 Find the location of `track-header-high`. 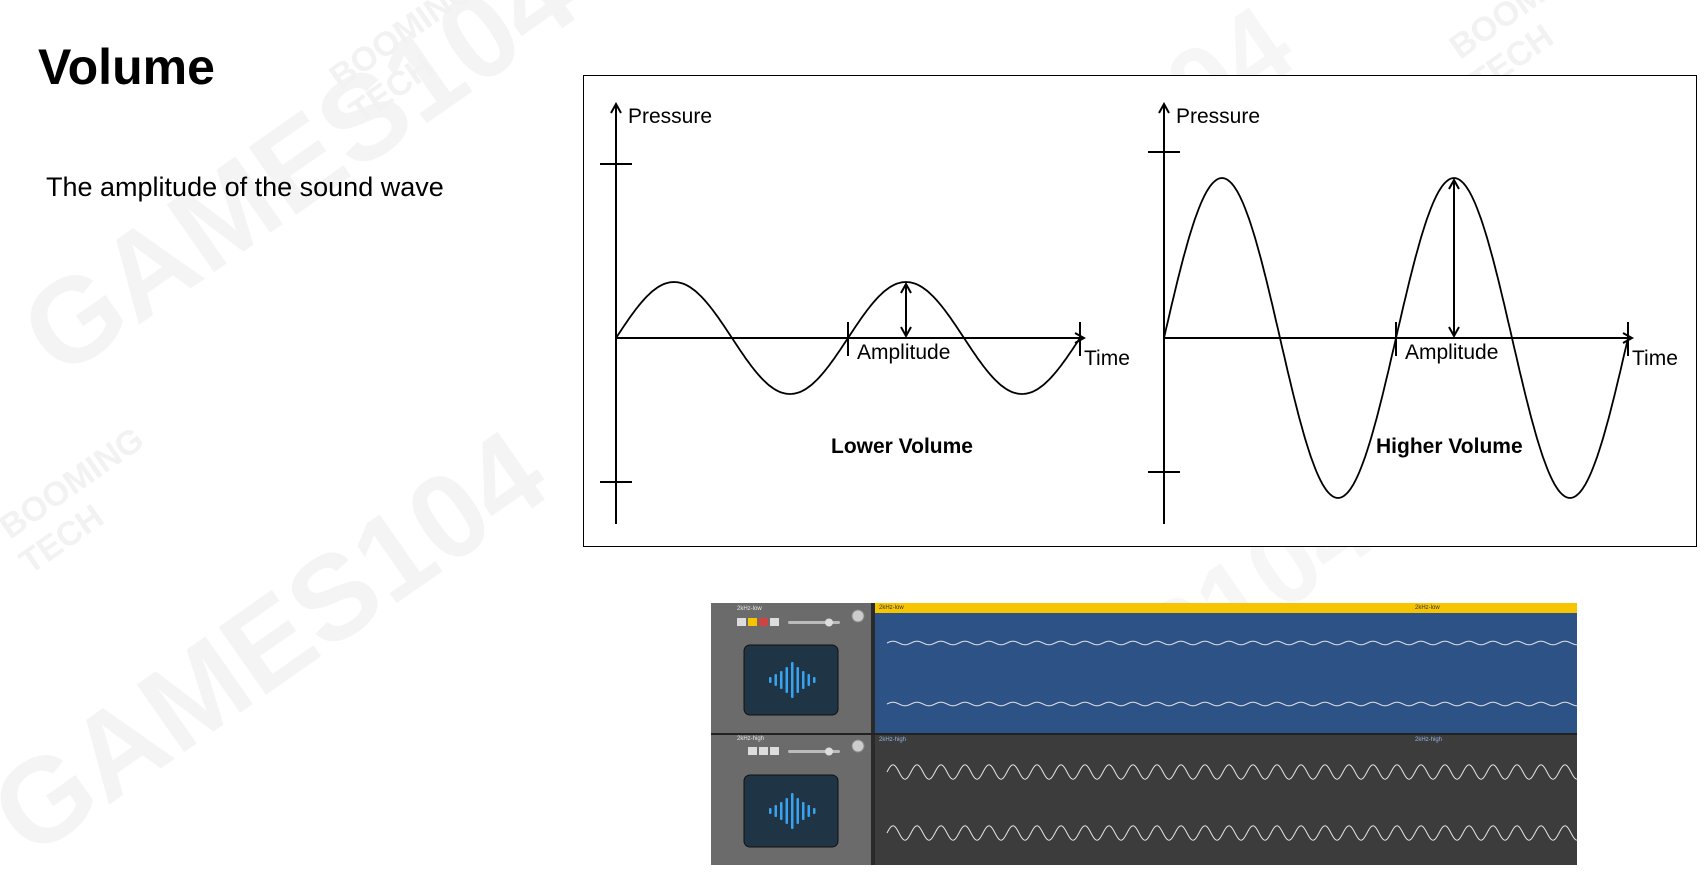

track-header-high is located at coordinates (804, 793).